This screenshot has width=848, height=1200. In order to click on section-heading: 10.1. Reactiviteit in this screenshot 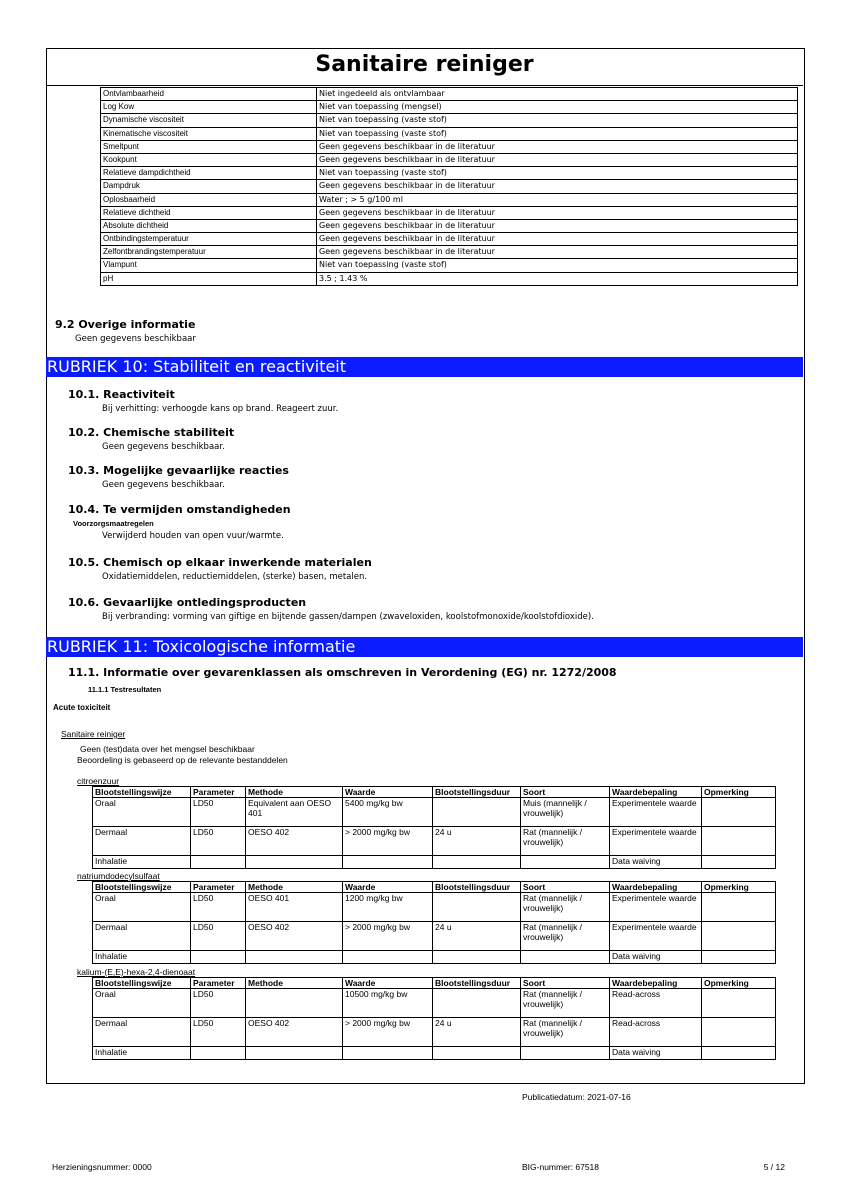, I will do `click(121, 394)`.